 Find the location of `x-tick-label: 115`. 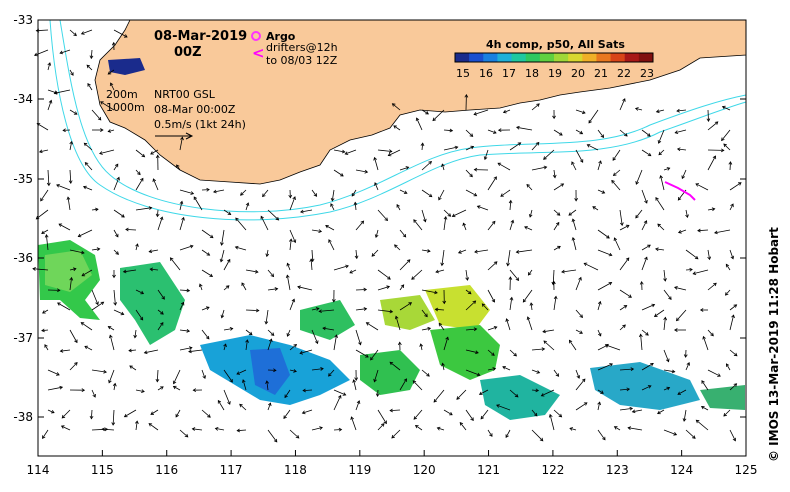

x-tick-label: 115 is located at coordinates (102, 470).